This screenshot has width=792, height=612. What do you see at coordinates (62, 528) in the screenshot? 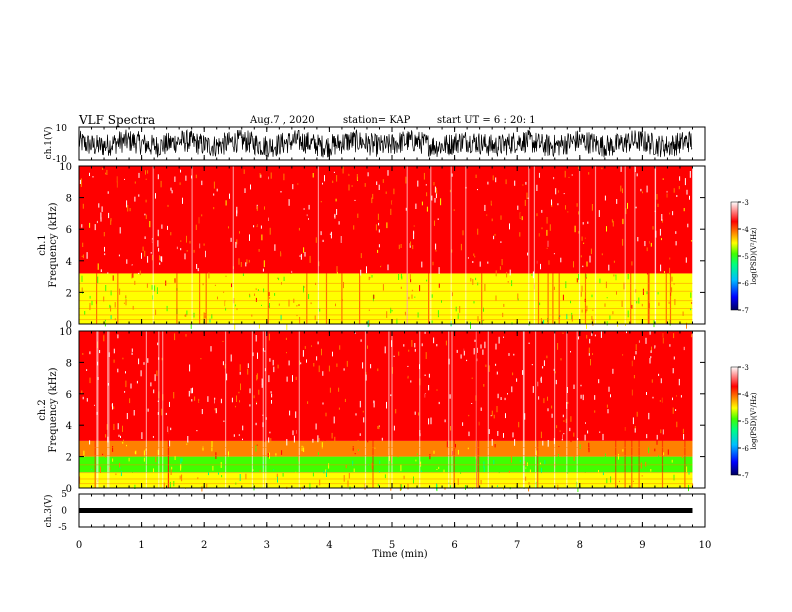
I see `ch3-ytick: -5` at bounding box center [62, 528].